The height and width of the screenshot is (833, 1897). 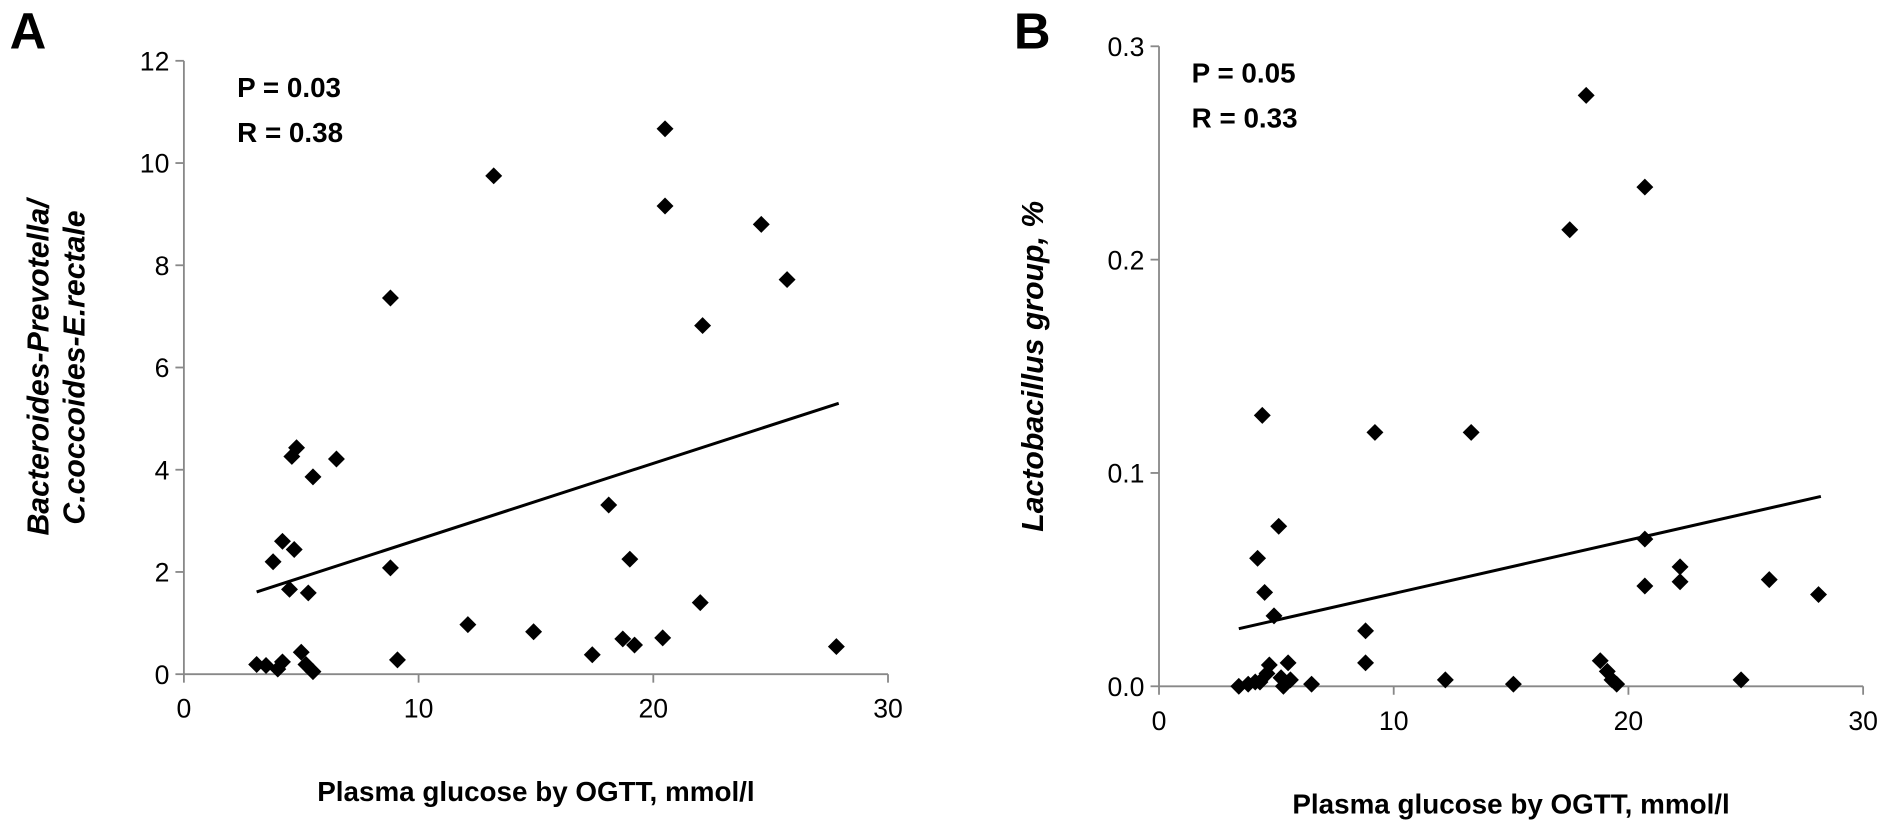 What do you see at coordinates (1245, 117) in the screenshot?
I see `annotation: R = 0.33` at bounding box center [1245, 117].